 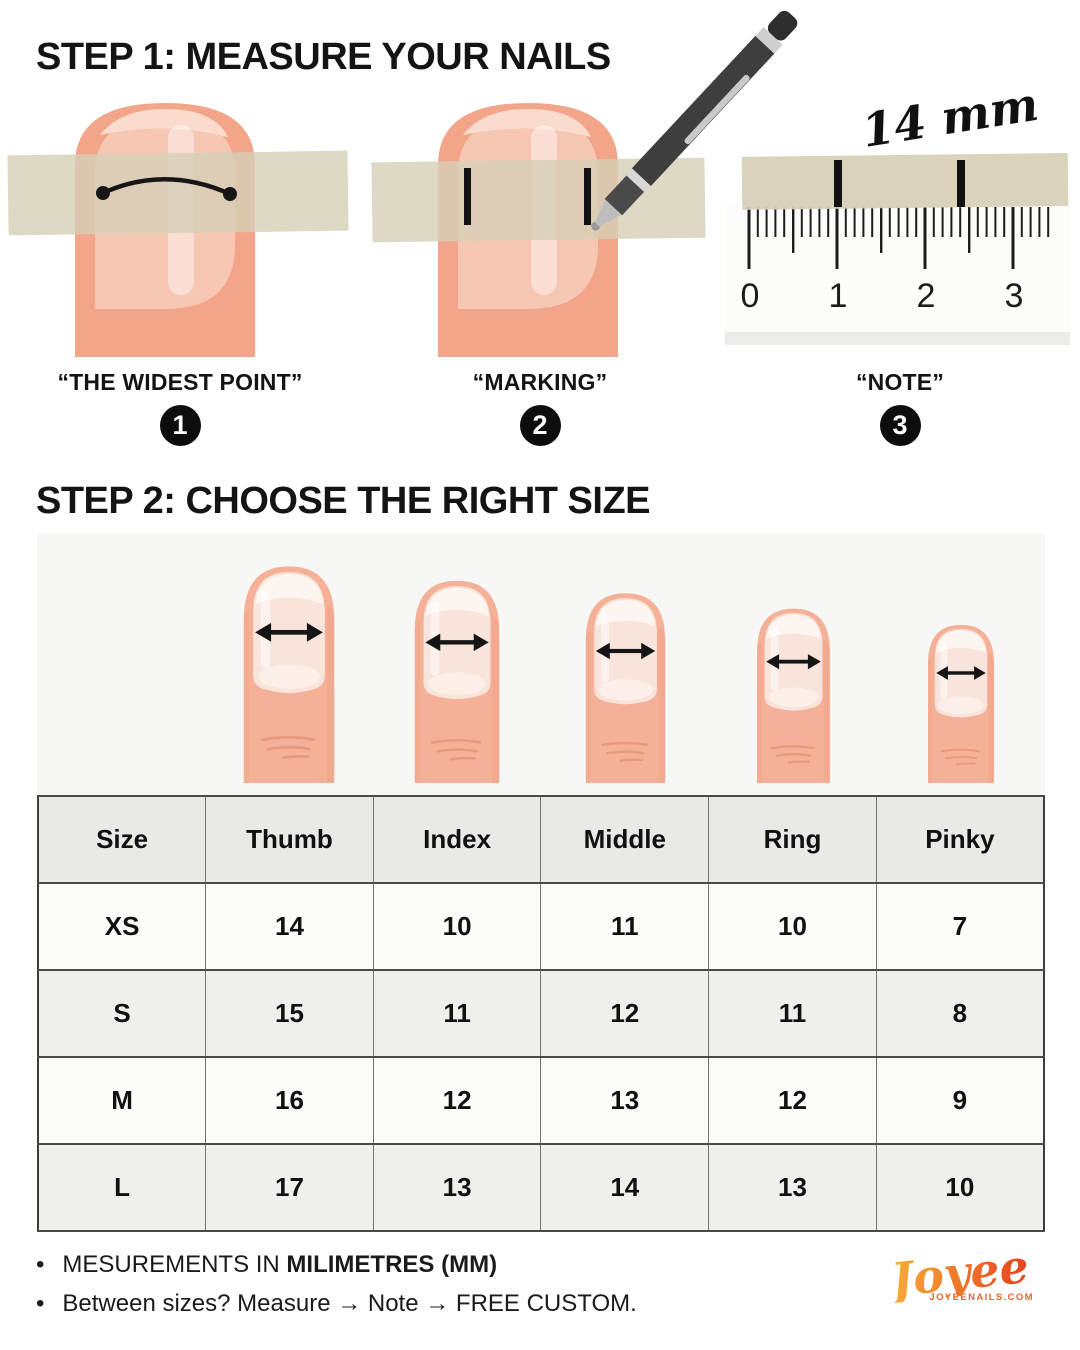 What do you see at coordinates (289, 1100) in the screenshot?
I see `cell-value: 16` at bounding box center [289, 1100].